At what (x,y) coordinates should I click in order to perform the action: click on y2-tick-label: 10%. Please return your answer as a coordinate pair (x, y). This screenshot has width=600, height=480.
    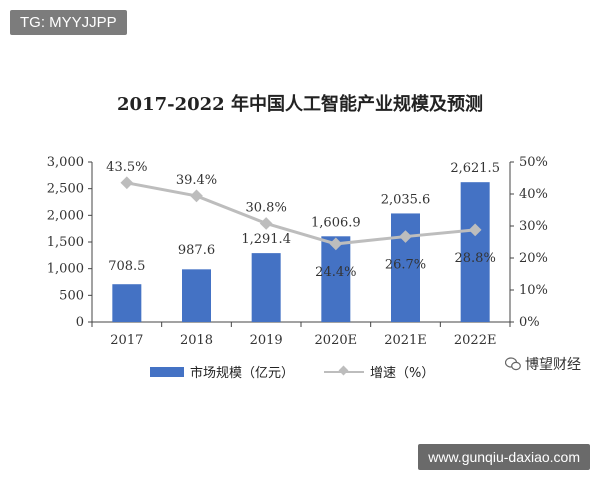
    Looking at the image, I should click on (533, 290).